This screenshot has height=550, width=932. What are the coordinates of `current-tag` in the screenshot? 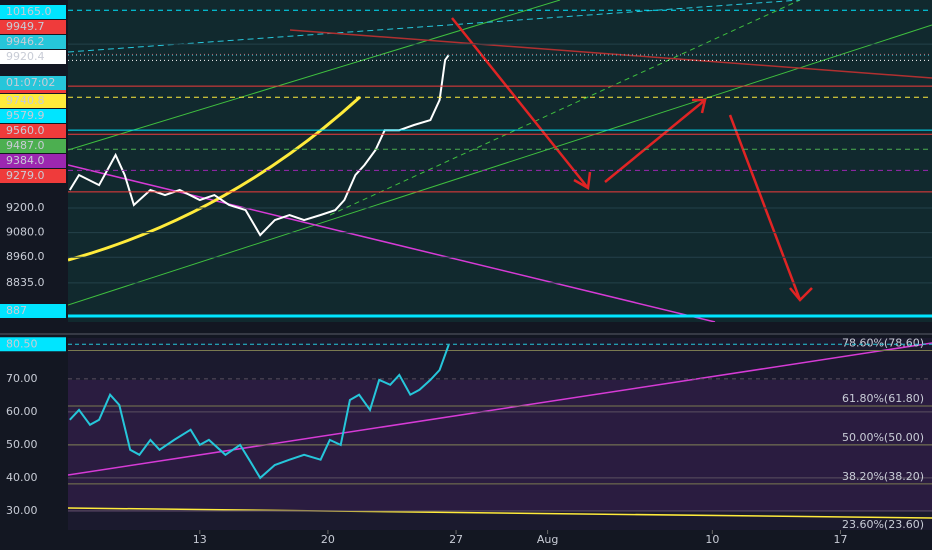 It's located at (33, 344).